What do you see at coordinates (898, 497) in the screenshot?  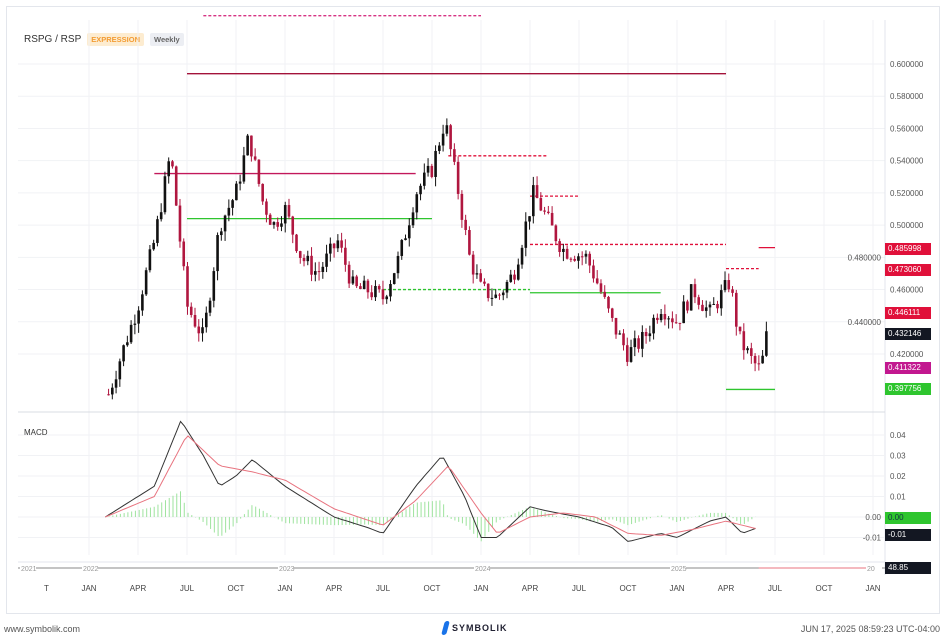 I see `macd-axis-label: 0.01` at bounding box center [898, 497].